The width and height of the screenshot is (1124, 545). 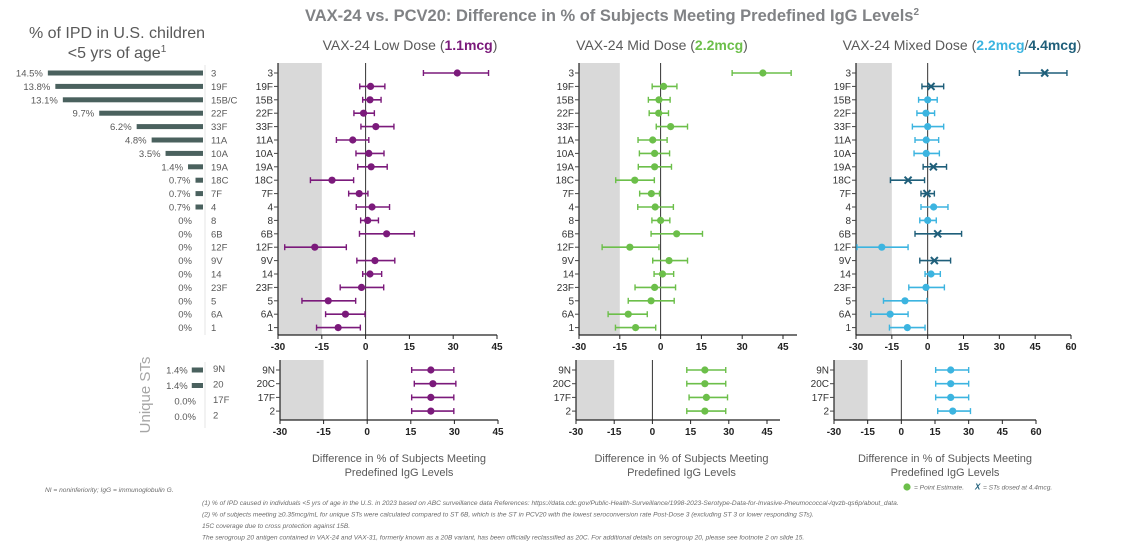 What do you see at coordinates (197, 301) in the screenshot?
I see `ipd-bar-row: 0% 5` at bounding box center [197, 301].